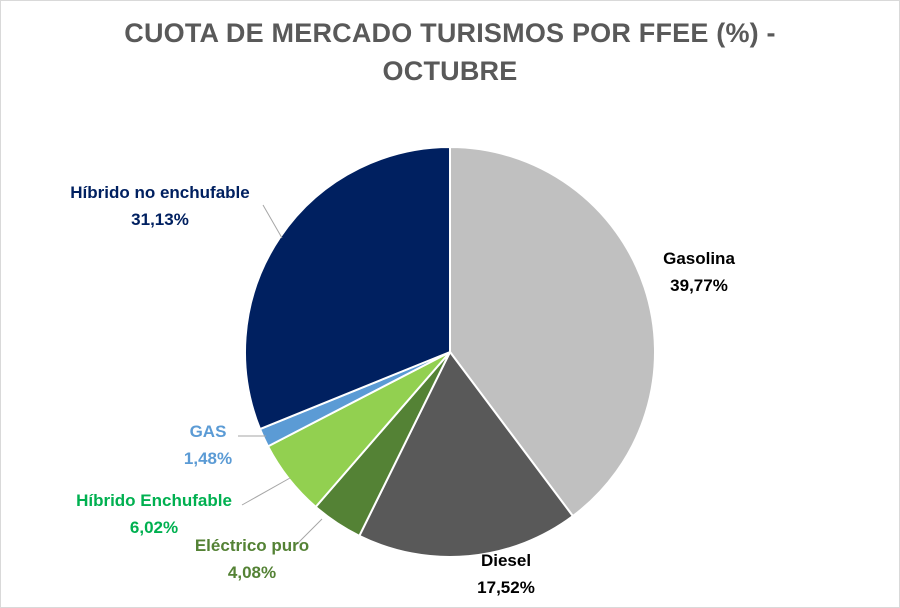 The width and height of the screenshot is (900, 608). I want to click on data-label-value-diesel: 17,52%, so click(506, 587).